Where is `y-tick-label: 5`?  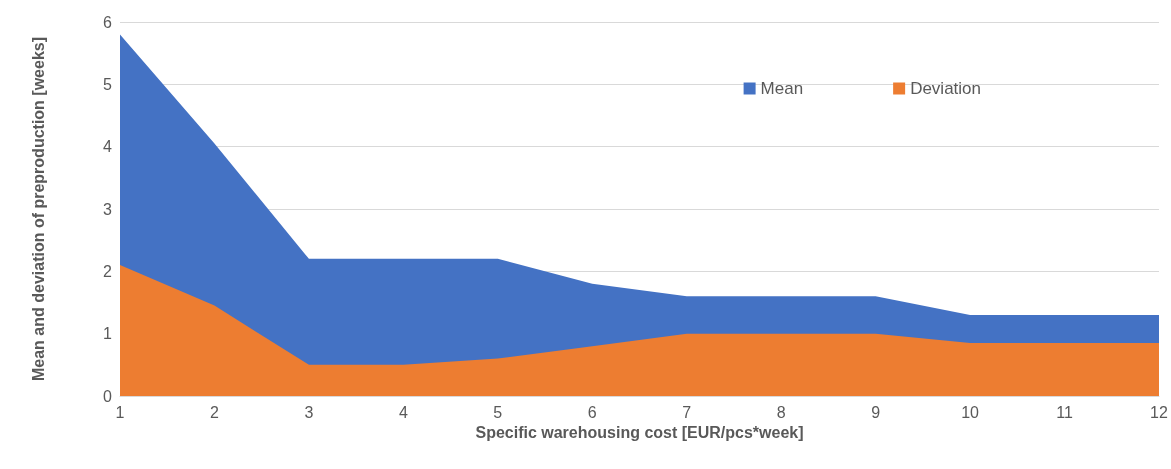
y-tick-label: 5 is located at coordinates (108, 84).